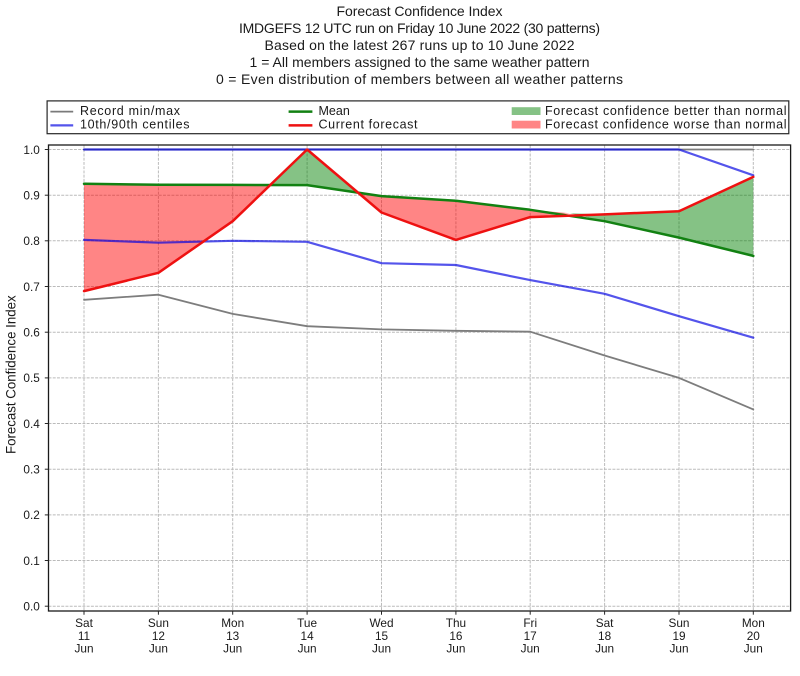 This screenshot has width=800, height=676. Describe the element at coordinates (307, 623) in the screenshot. I see `svg-text: Tue` at that location.